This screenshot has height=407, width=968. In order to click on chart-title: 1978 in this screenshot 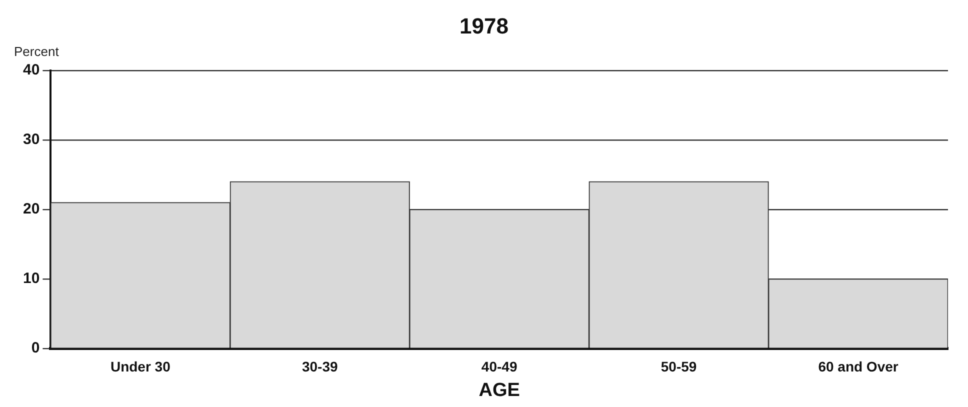, I will do `click(484, 25)`.